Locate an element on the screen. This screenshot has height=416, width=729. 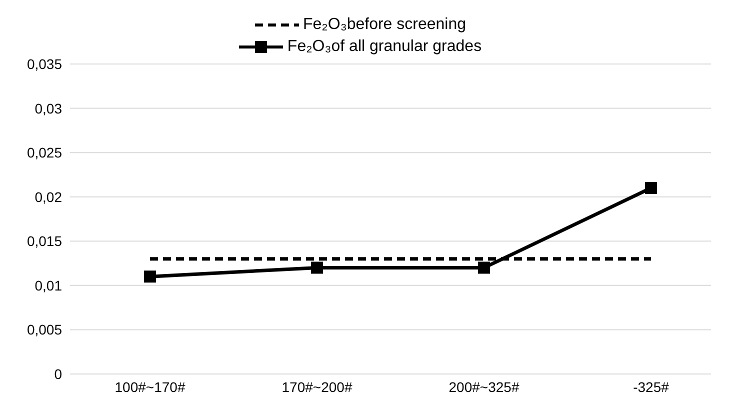
legend-label: Fe₂O₃of all granular grades is located at coordinates (384, 47).